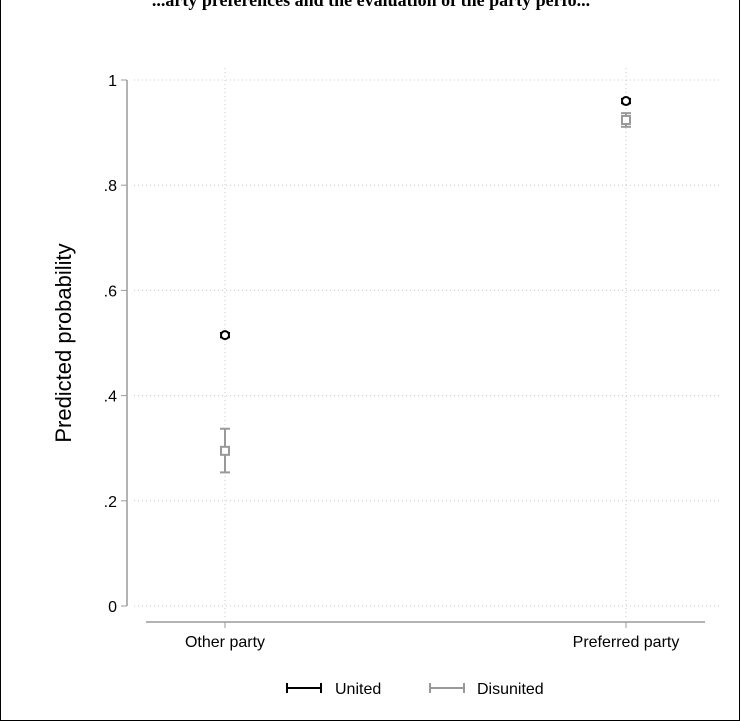 The width and height of the screenshot is (740, 722). Describe the element at coordinates (415, 689) in the screenshot. I see `legend: United Disunited` at that location.